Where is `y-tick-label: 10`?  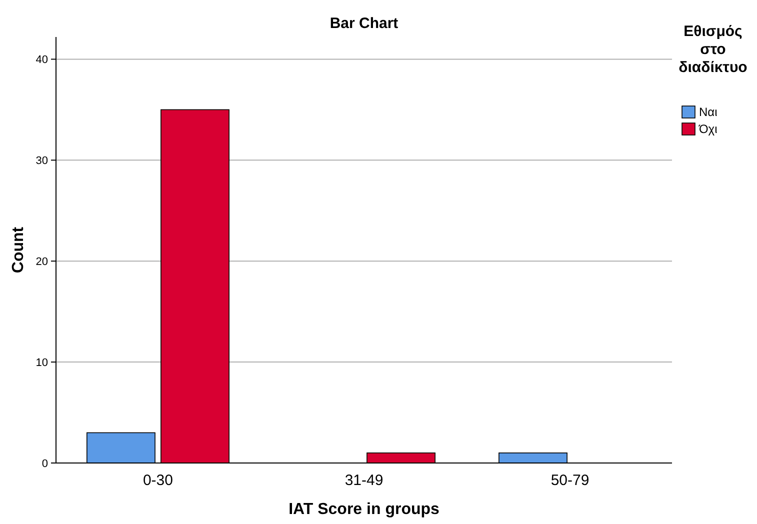
y-tick-label: 10 is located at coordinates (42, 362).